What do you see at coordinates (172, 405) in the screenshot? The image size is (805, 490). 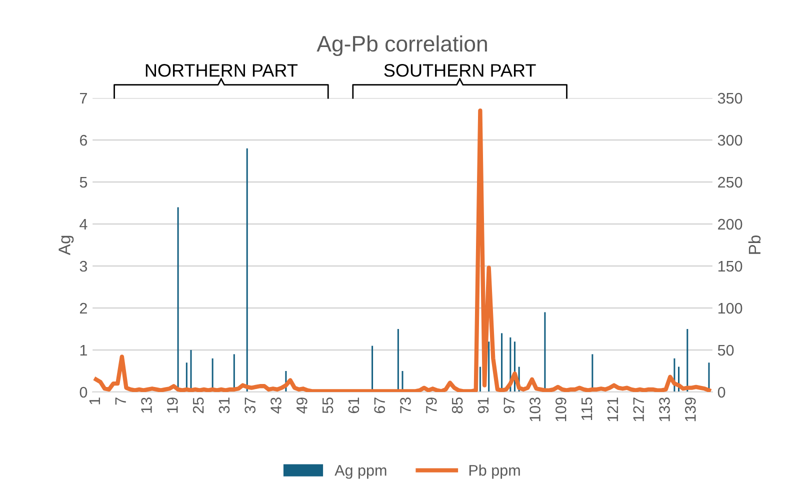 I see `x-tick-label: 19` at bounding box center [172, 405].